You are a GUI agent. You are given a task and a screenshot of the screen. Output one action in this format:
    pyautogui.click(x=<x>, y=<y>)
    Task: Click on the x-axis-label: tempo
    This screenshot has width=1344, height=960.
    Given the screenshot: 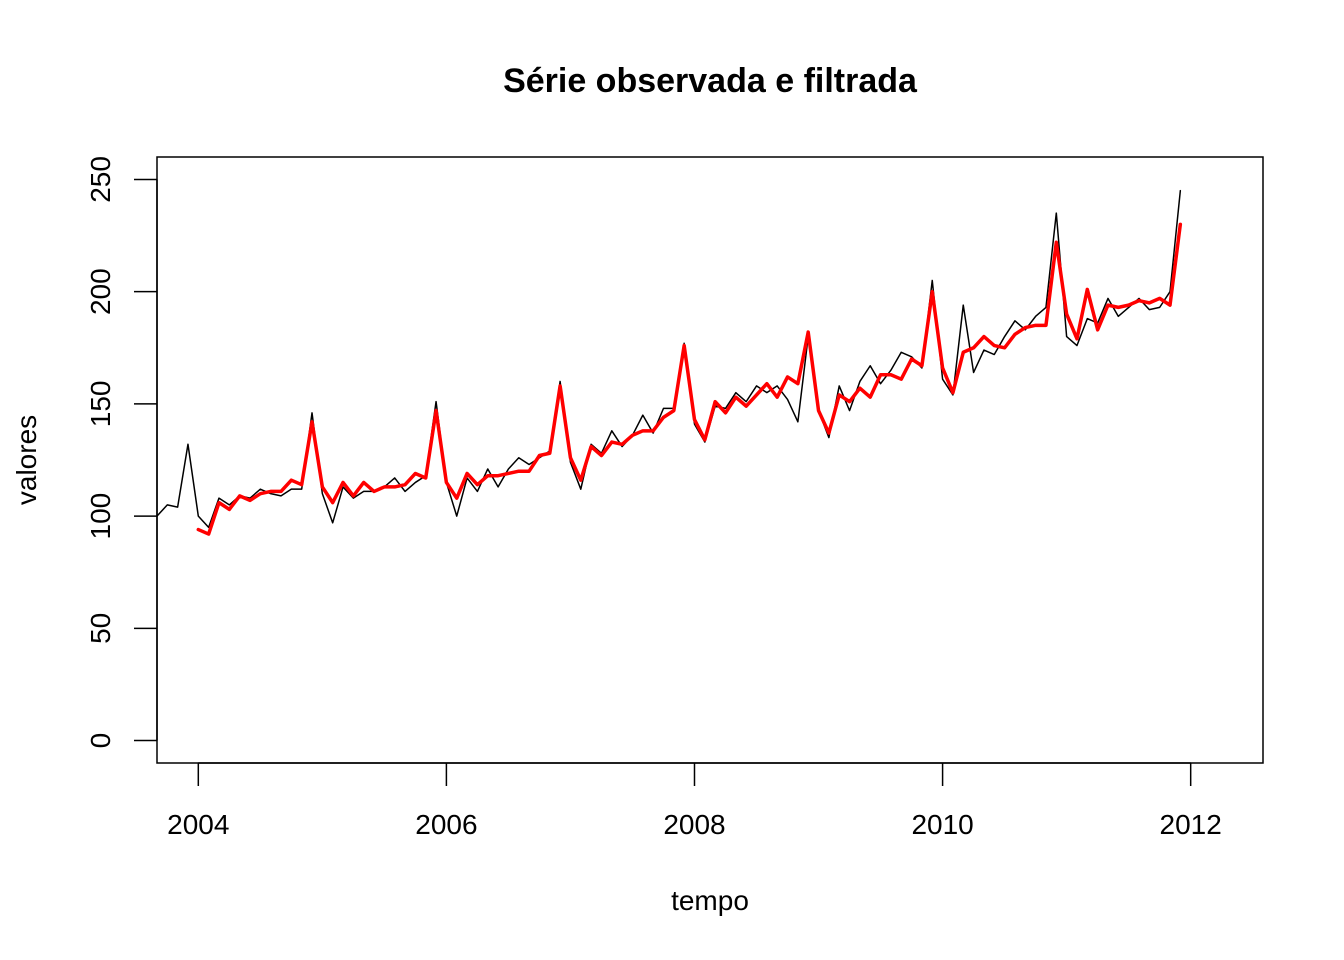 What is the action you would take?
    pyautogui.click(x=710, y=900)
    